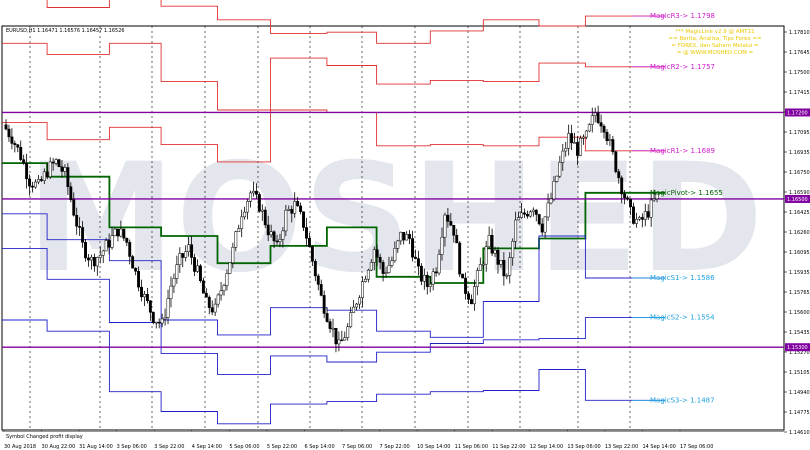 Image resolution: width=810 pixels, height=450 pixels. Describe the element at coordinates (799, 333) in the screenshot. I see `price-tick-label: 1.15435` at that location.